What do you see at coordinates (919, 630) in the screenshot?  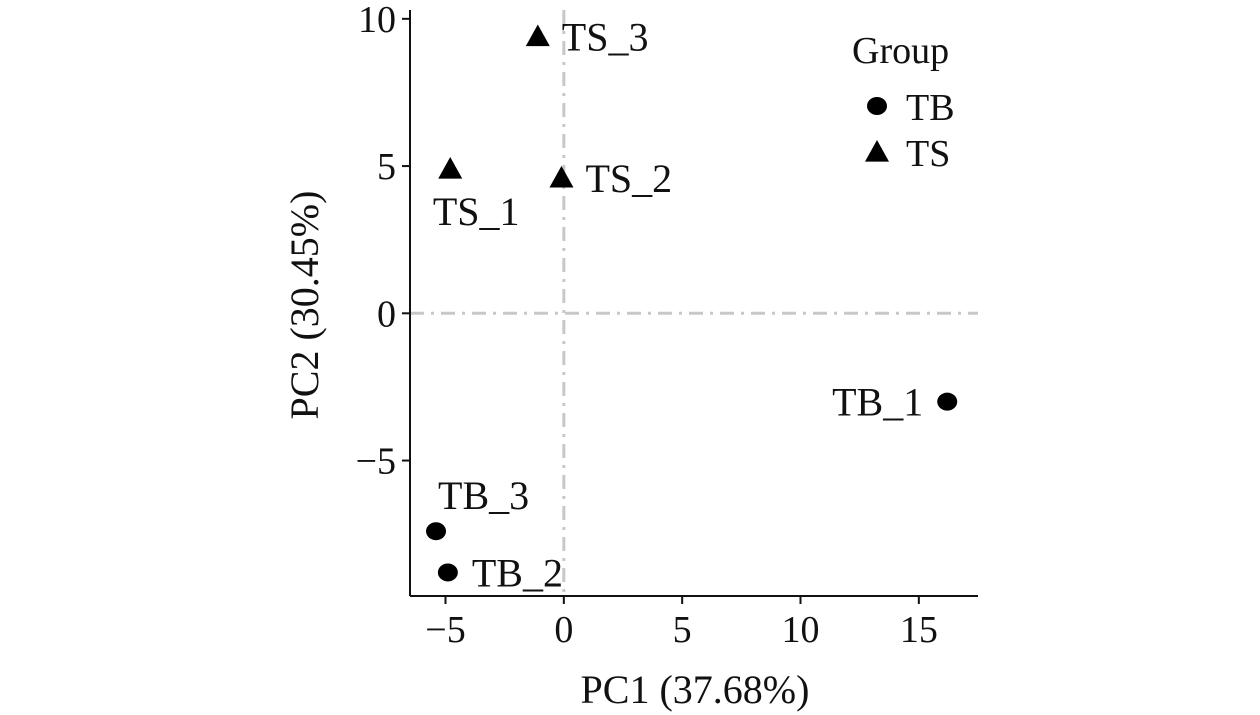 I see `x-tick-label: 15` at bounding box center [919, 630].